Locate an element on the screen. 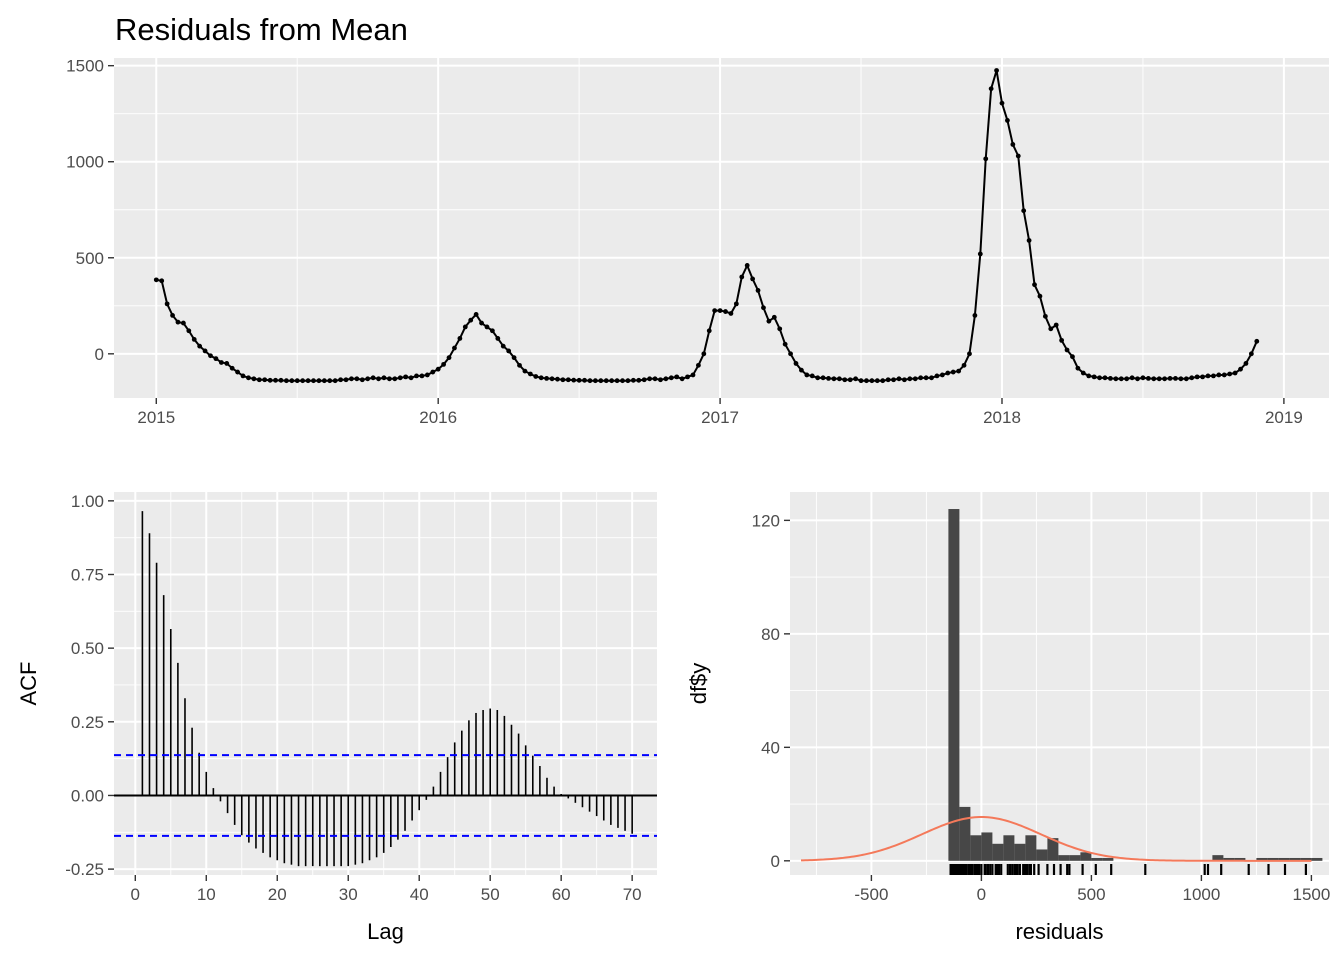 The image size is (1344, 960). x-tick-label: 40 is located at coordinates (419, 894).